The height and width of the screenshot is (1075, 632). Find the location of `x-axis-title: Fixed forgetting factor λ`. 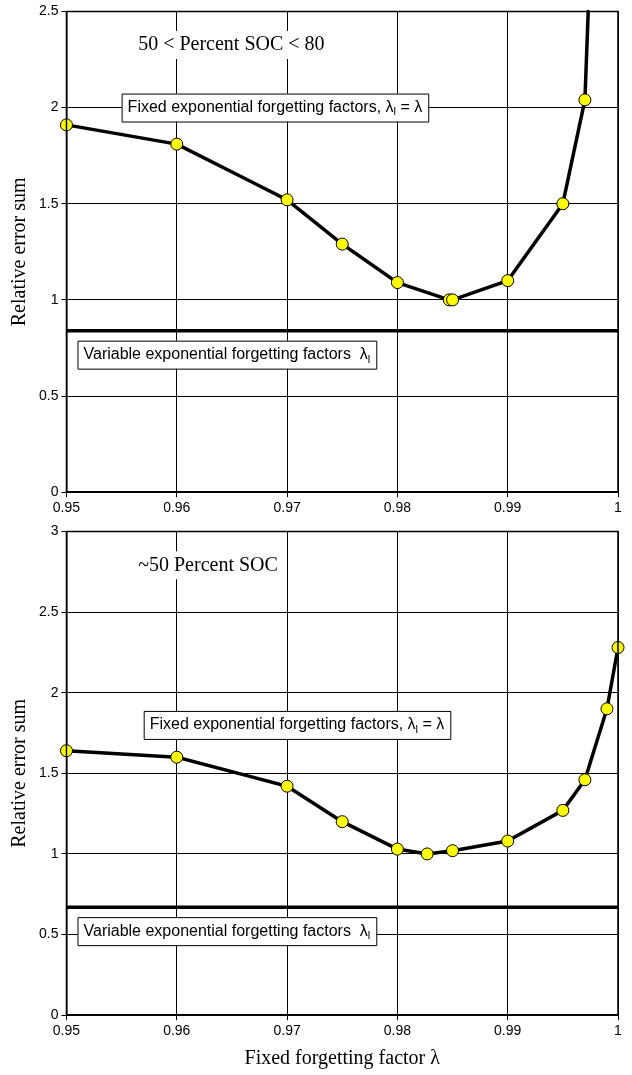

x-axis-title: Fixed forgetting factor λ is located at coordinates (342, 1058).